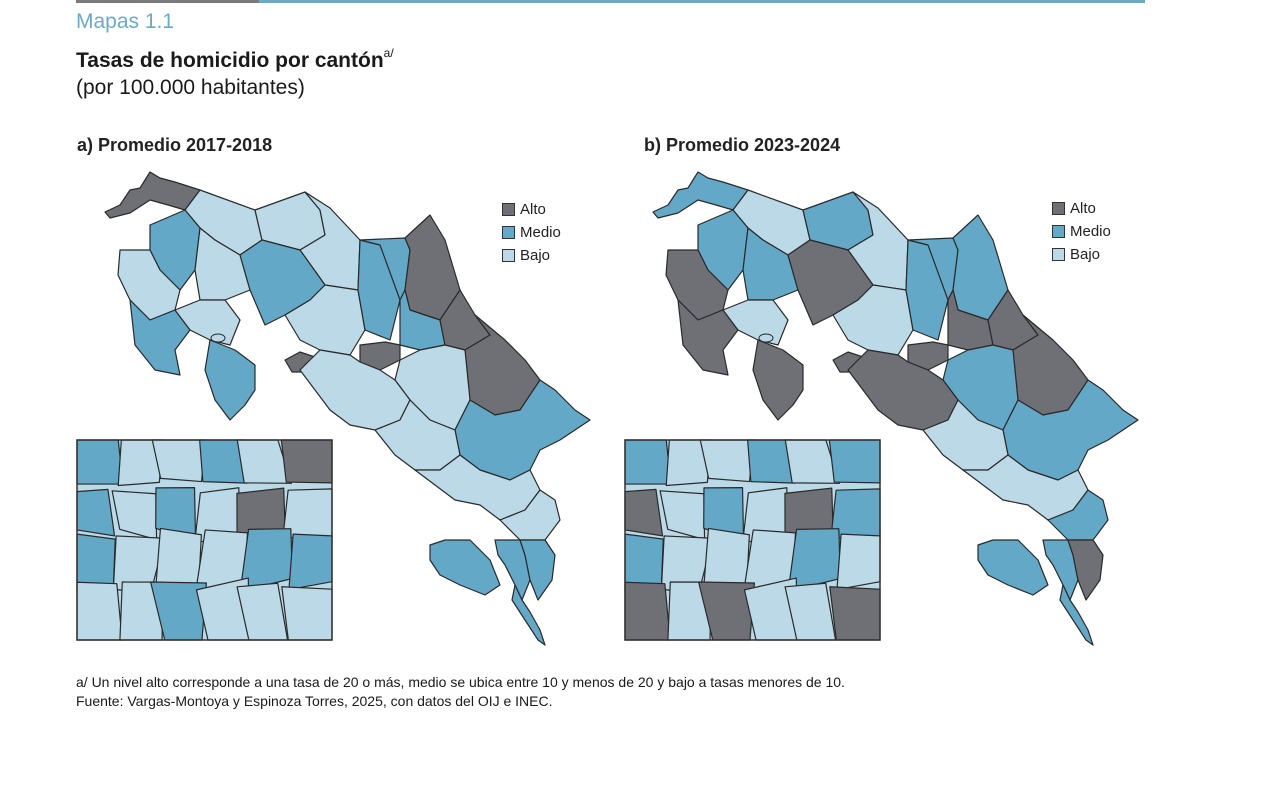 This screenshot has width=1261, height=797. What do you see at coordinates (175, 145) in the screenshot?
I see `panel-a-title: a) Promedio 2017-2018` at bounding box center [175, 145].